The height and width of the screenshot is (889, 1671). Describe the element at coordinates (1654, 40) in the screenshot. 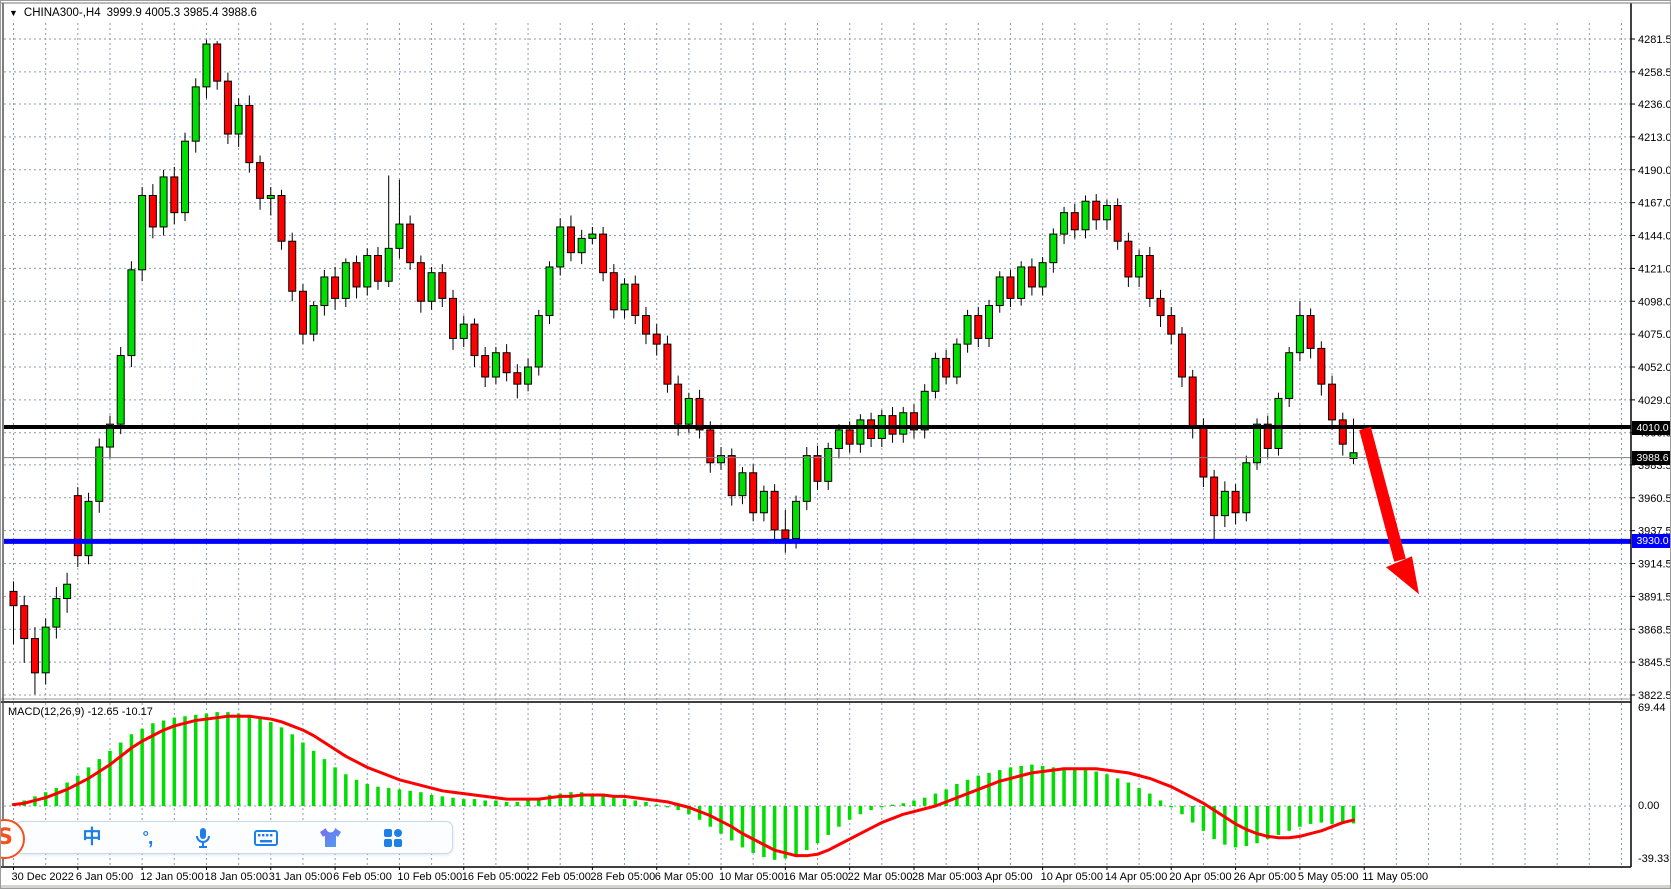

I see `price-tick-label: 4281.5` at that location.